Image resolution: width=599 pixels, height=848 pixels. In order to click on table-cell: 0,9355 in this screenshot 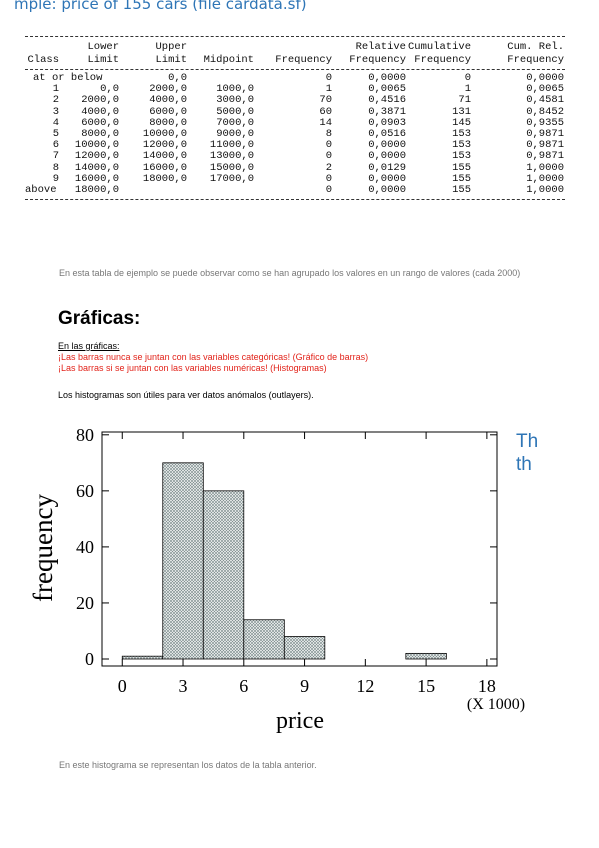, I will do `click(545, 122)`.